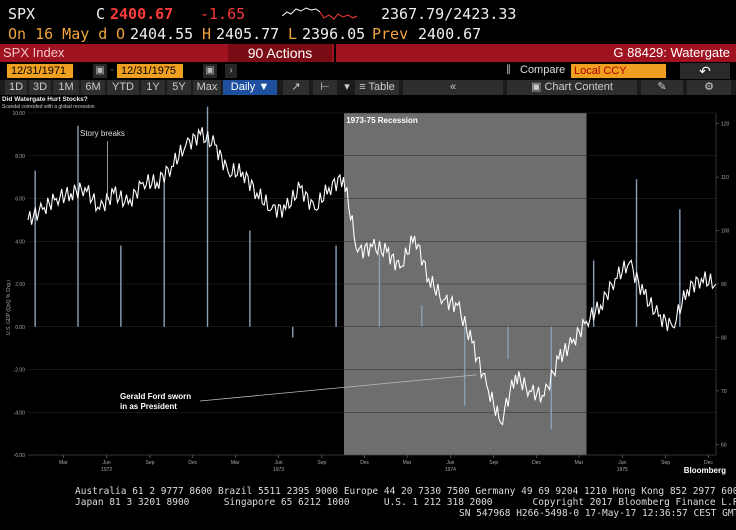 This screenshot has height=530, width=736. What do you see at coordinates (578, 87) in the screenshot?
I see `chart-content-label: Chart Content` at bounding box center [578, 87].